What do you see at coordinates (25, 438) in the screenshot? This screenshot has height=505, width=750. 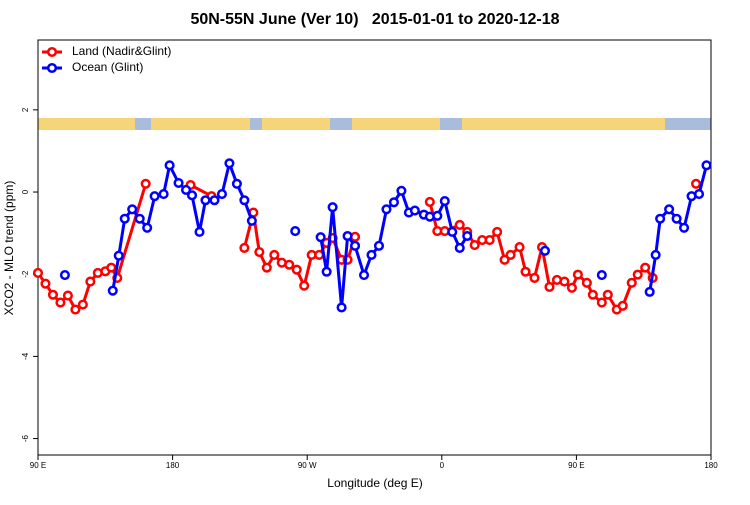 I see `y-tick-label: -6` at bounding box center [25, 438].